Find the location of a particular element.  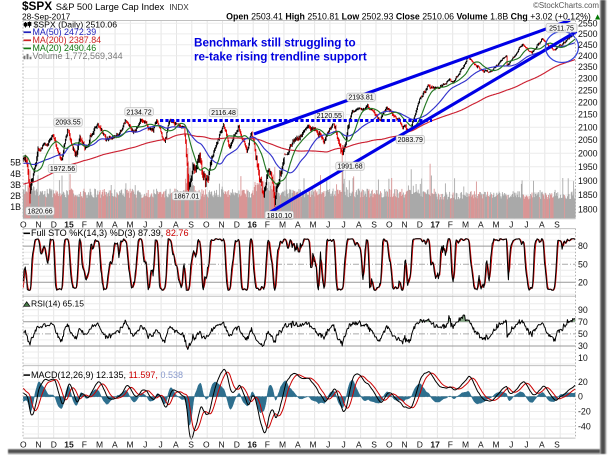

svg-text: 90 is located at coordinates (583, 310).